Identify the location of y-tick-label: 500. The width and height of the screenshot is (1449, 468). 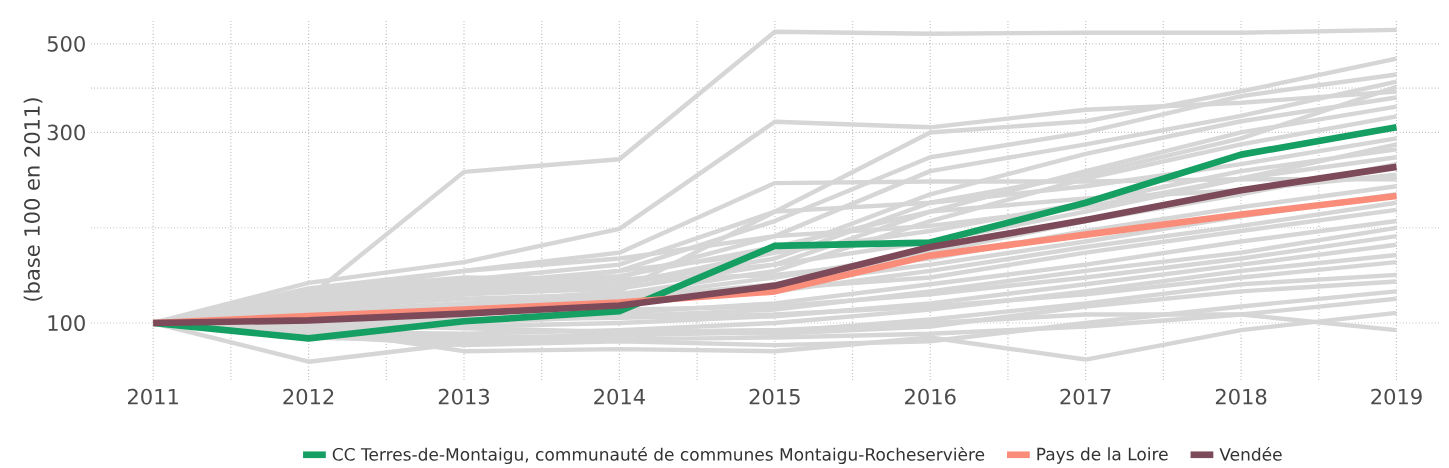
(66, 43).